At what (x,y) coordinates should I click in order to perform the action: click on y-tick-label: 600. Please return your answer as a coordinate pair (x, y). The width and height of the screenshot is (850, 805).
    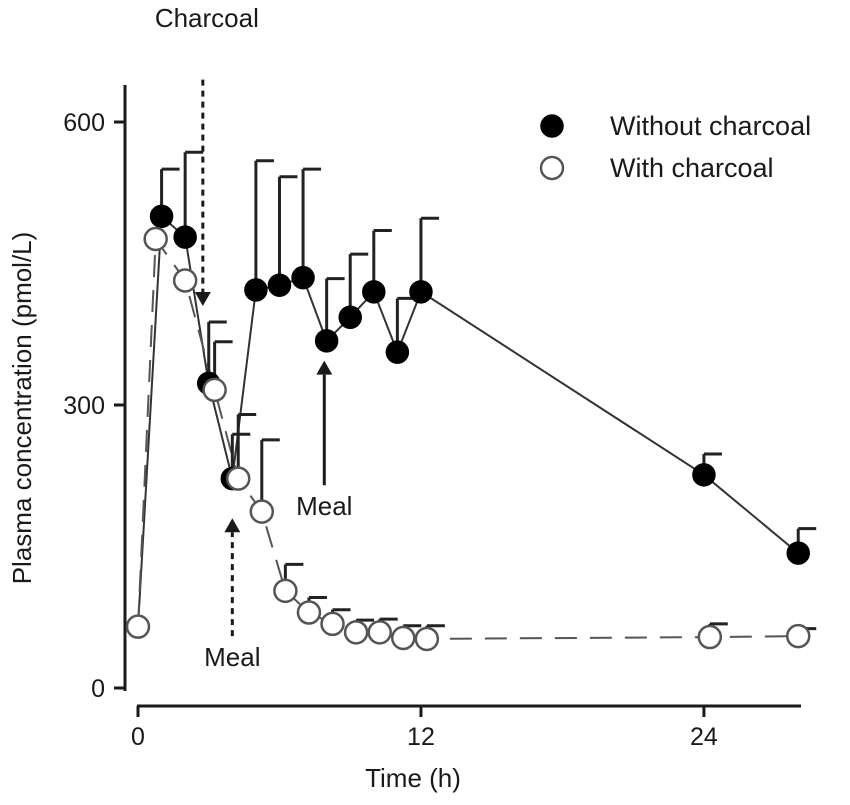
    Looking at the image, I should click on (84, 123).